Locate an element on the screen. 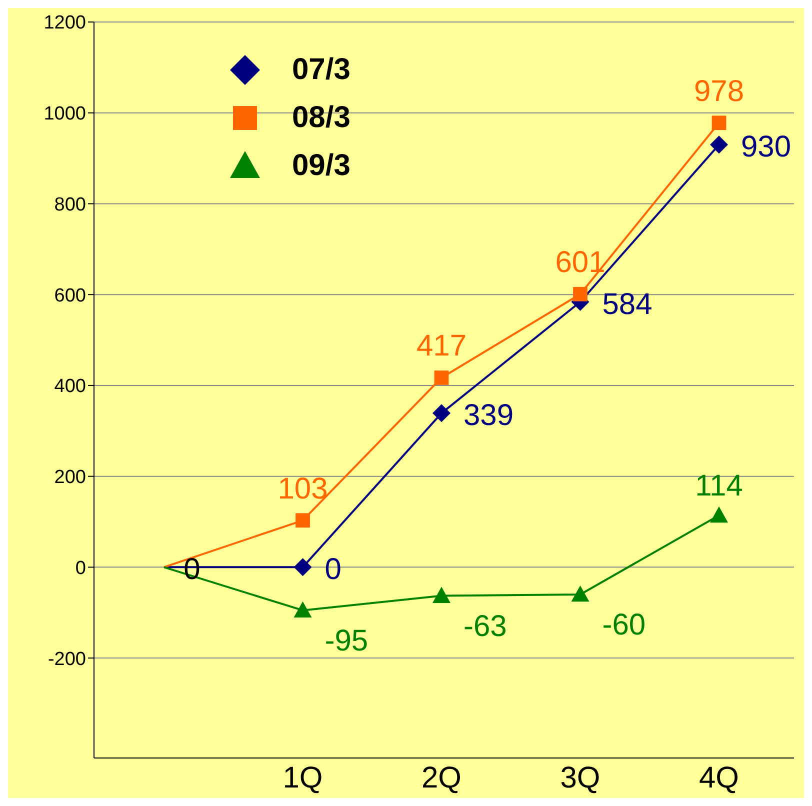  y-tick-label: 200 is located at coordinates (70, 477).